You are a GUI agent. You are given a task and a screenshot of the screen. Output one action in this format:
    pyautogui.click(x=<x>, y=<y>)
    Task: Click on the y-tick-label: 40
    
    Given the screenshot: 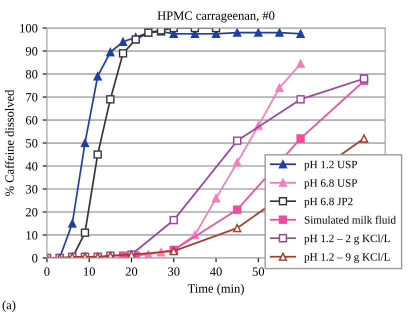 What is the action you would take?
    pyautogui.click(x=32, y=166)
    